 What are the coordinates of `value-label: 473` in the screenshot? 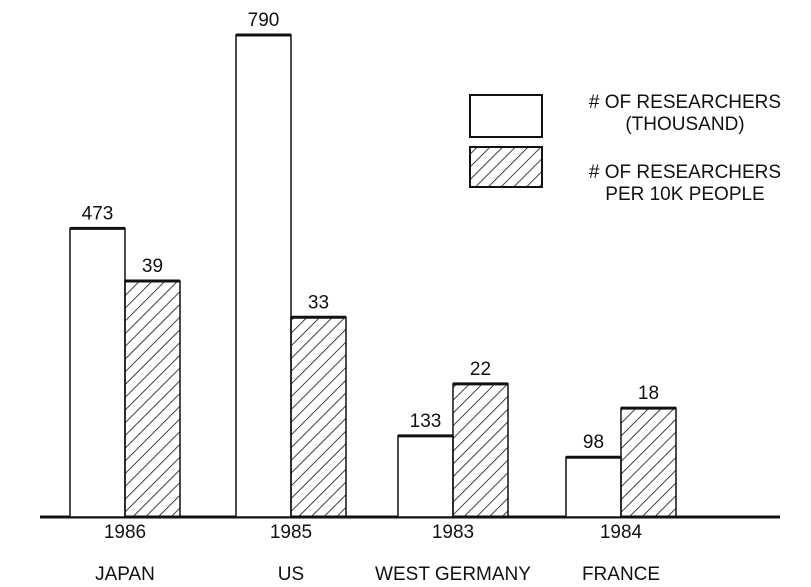 It's located at (98, 213).